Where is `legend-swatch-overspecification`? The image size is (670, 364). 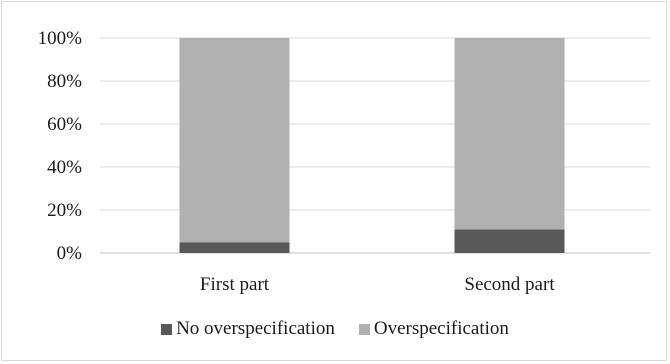
legend-swatch-overspecification is located at coordinates (364, 329).